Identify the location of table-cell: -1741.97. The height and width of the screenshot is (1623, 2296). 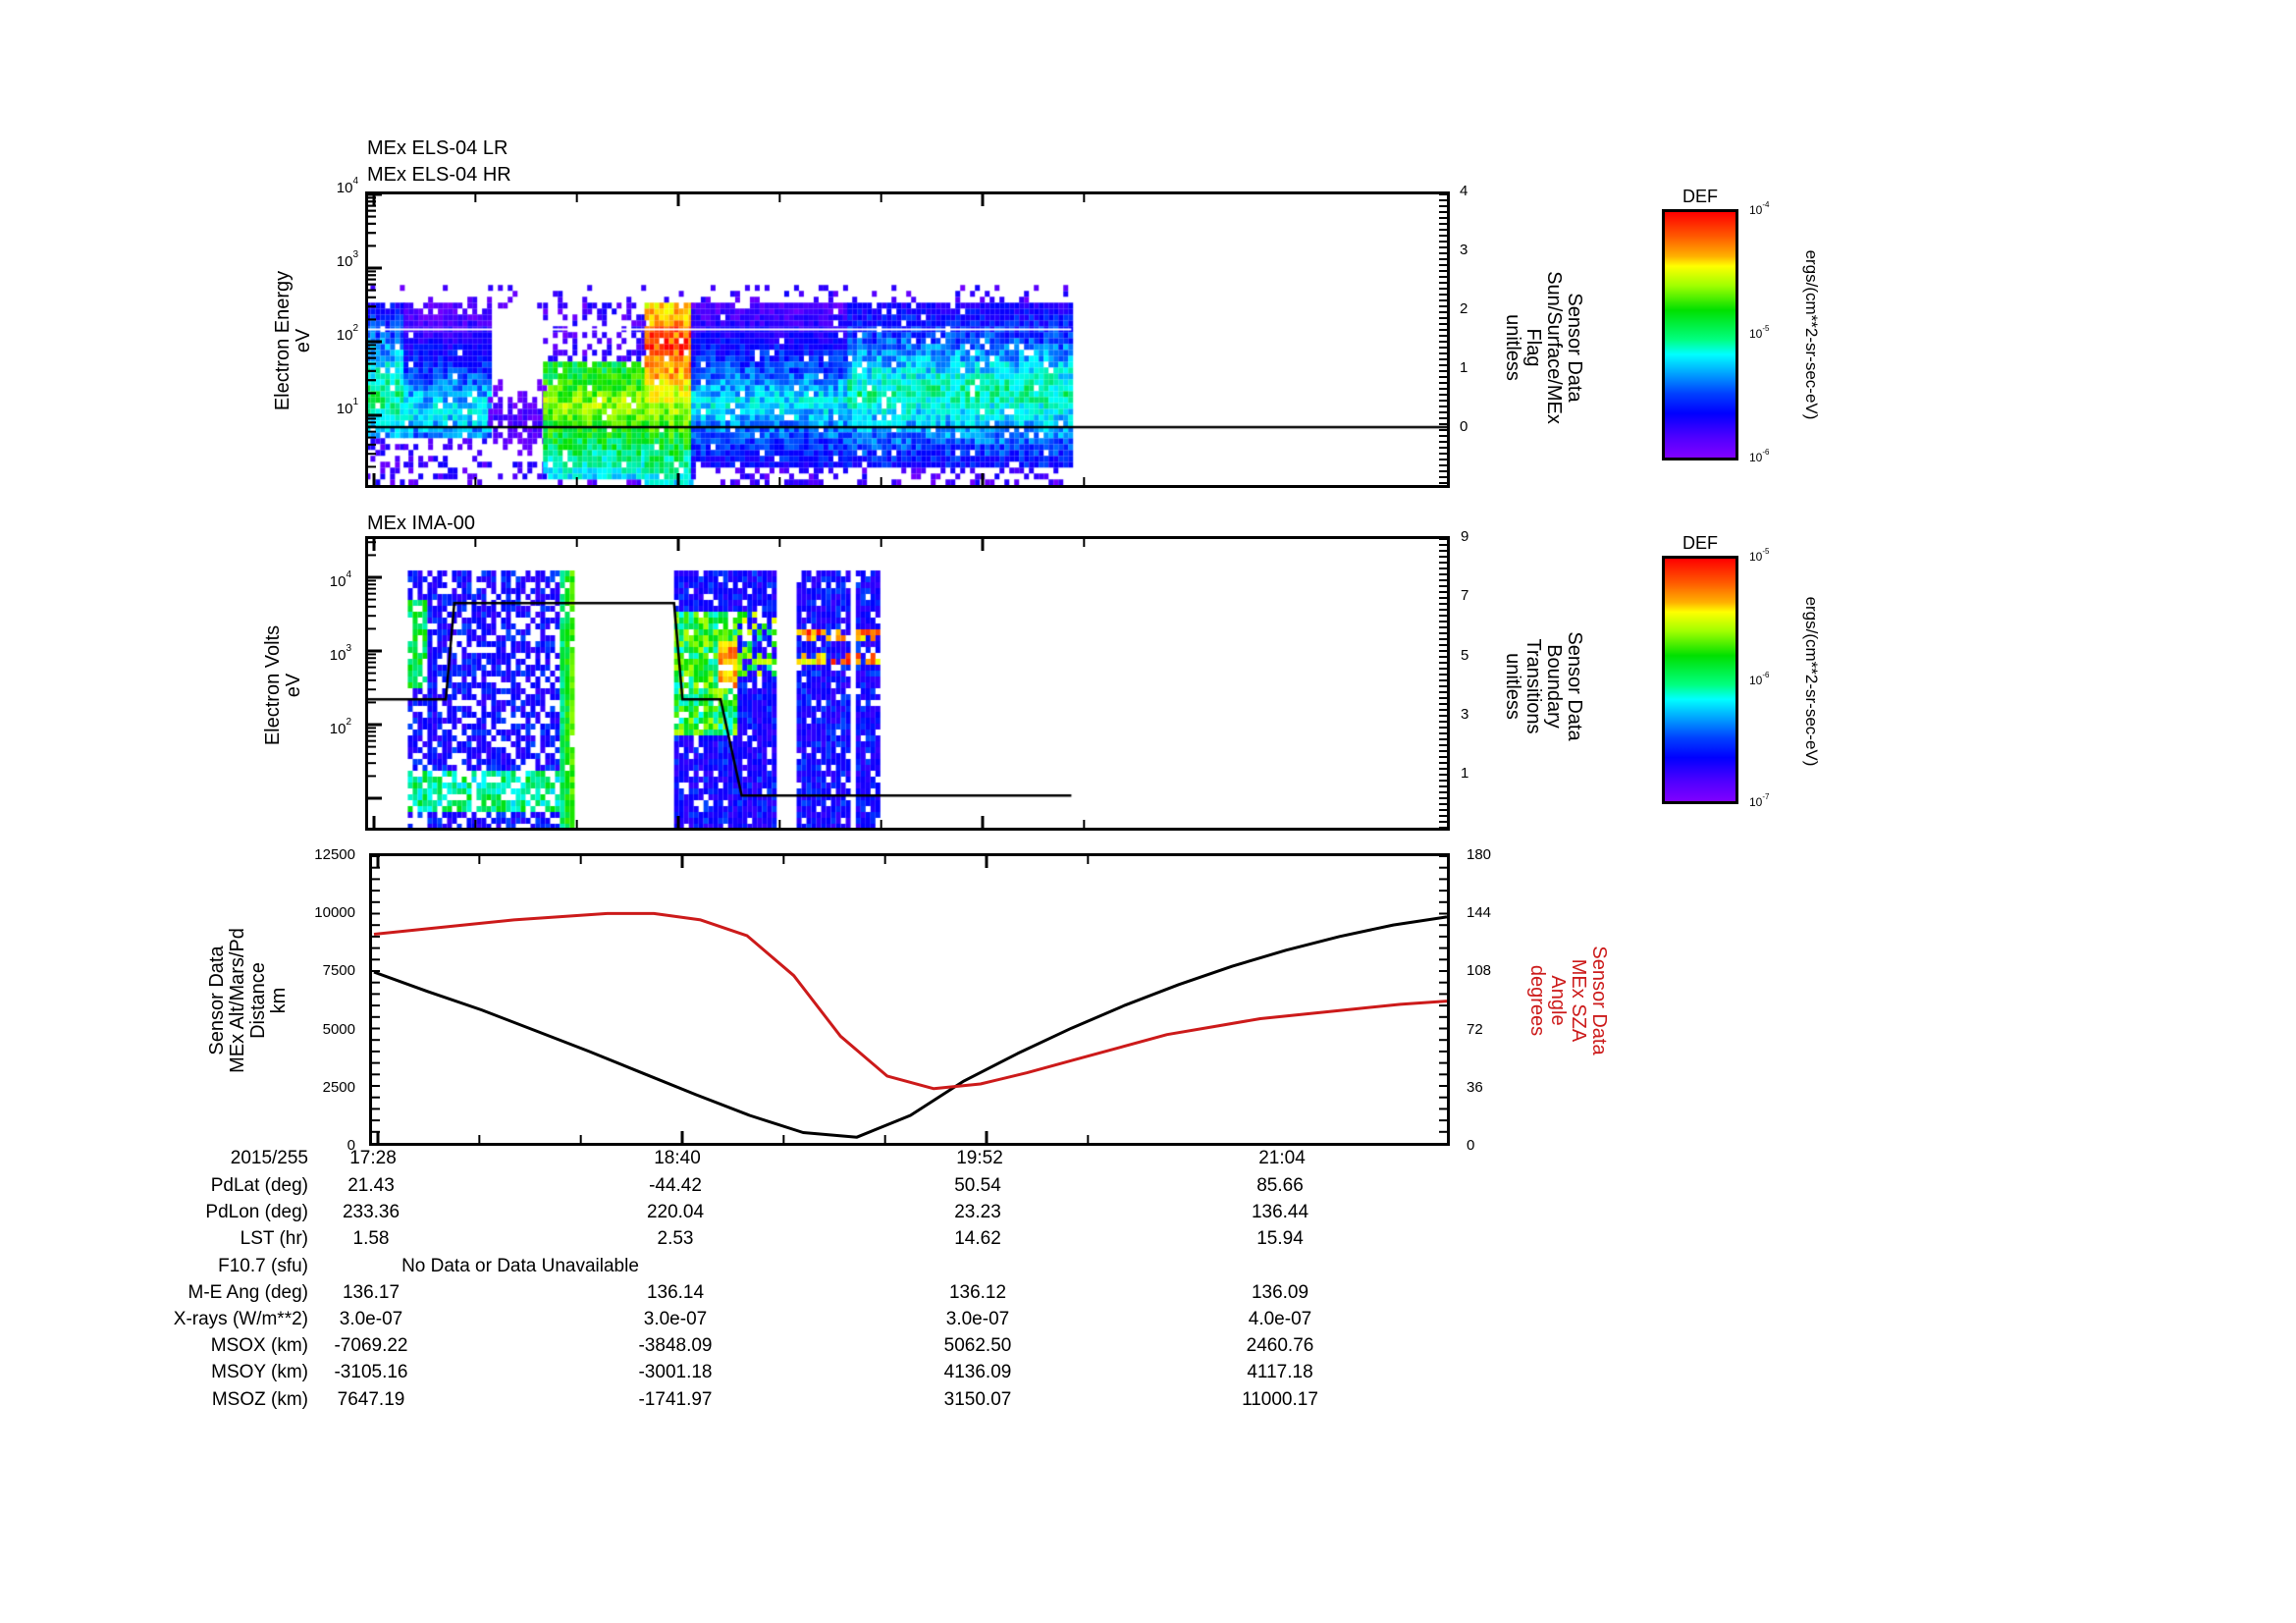
(675, 1399).